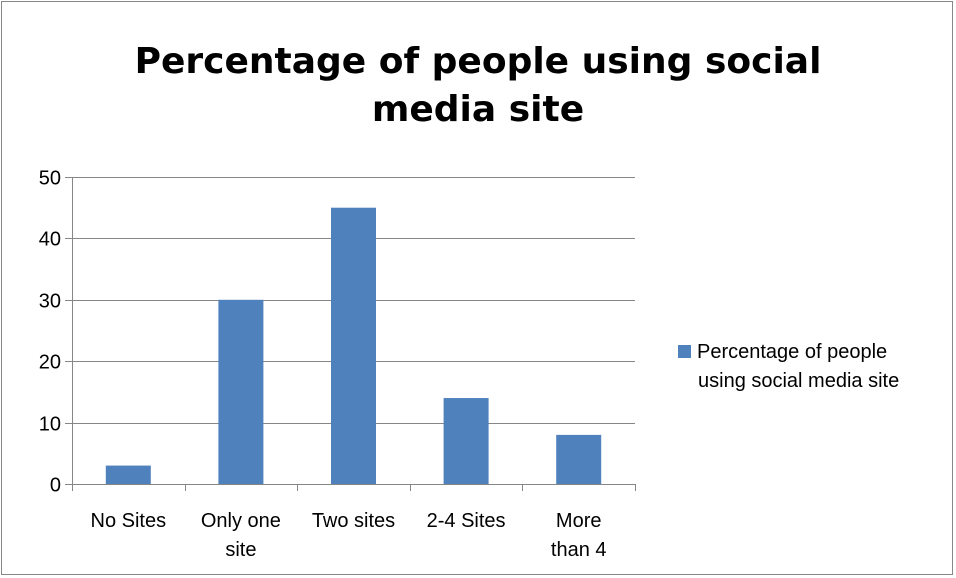  What do you see at coordinates (466, 521) in the screenshot?
I see `x-tick-label-3-line-1: 2-4 Sites` at bounding box center [466, 521].